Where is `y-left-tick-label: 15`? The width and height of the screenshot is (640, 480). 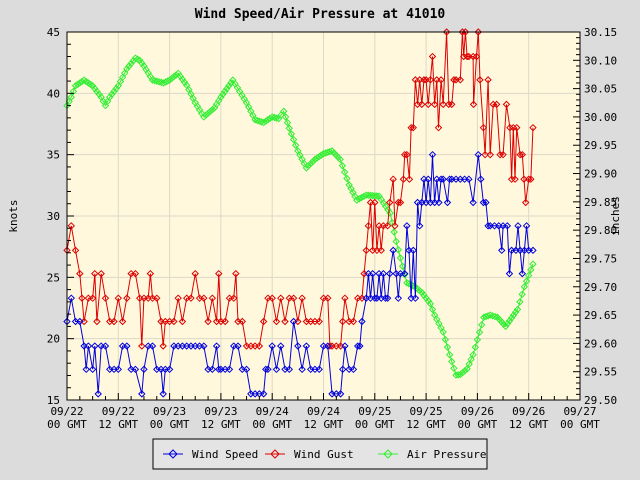
y-left-tick-label: 15 is located at coordinates (53, 400).